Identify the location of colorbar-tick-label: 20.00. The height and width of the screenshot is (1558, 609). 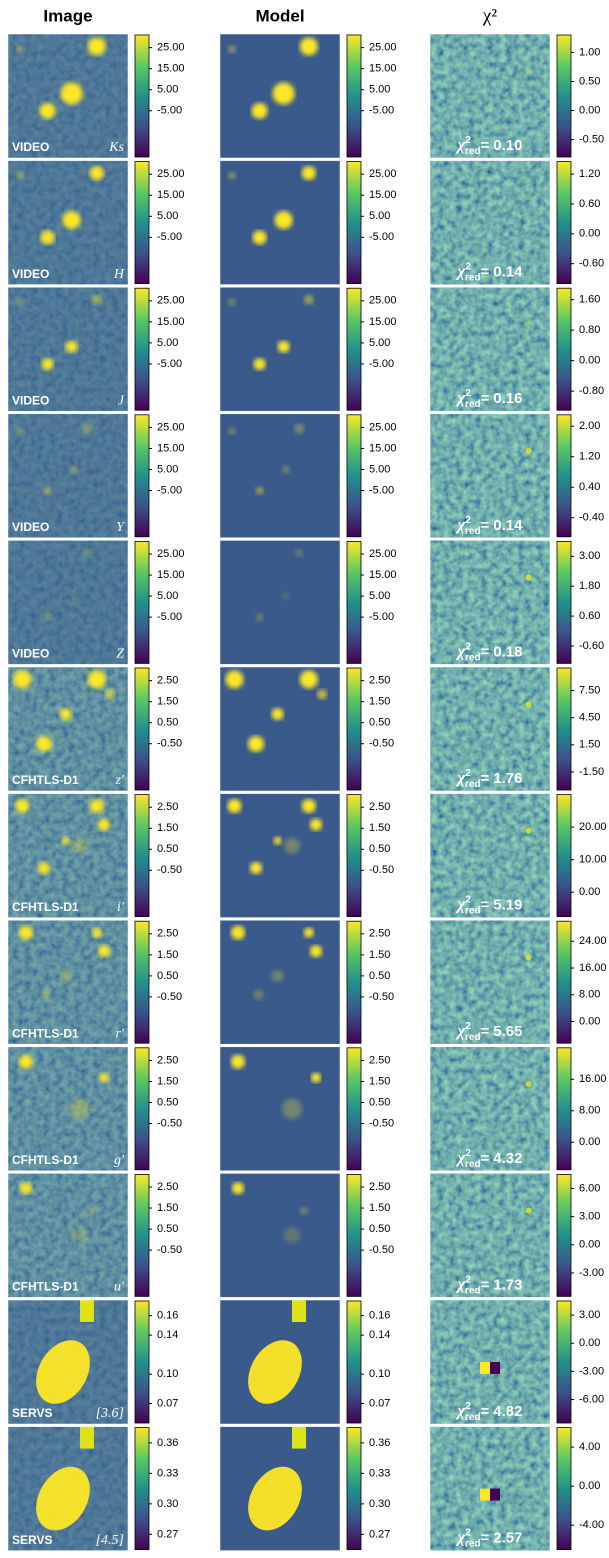
(593, 827).